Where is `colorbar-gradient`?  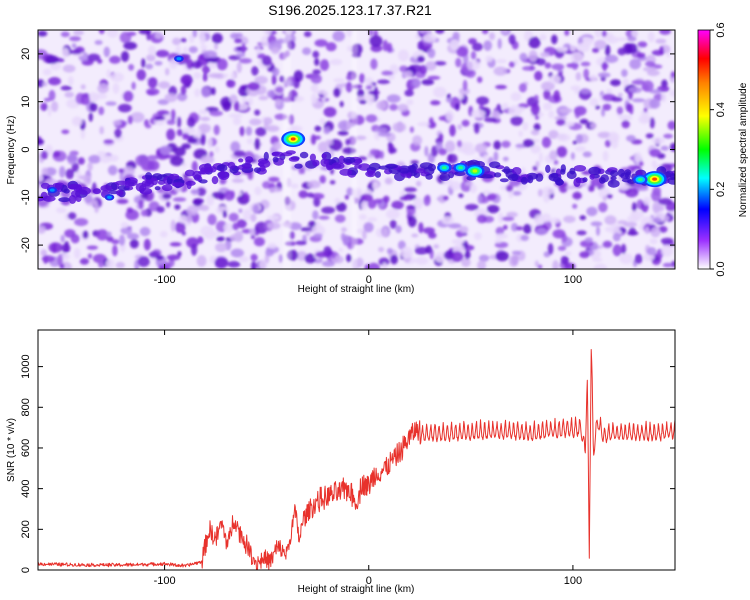 colorbar-gradient is located at coordinates (704, 149).